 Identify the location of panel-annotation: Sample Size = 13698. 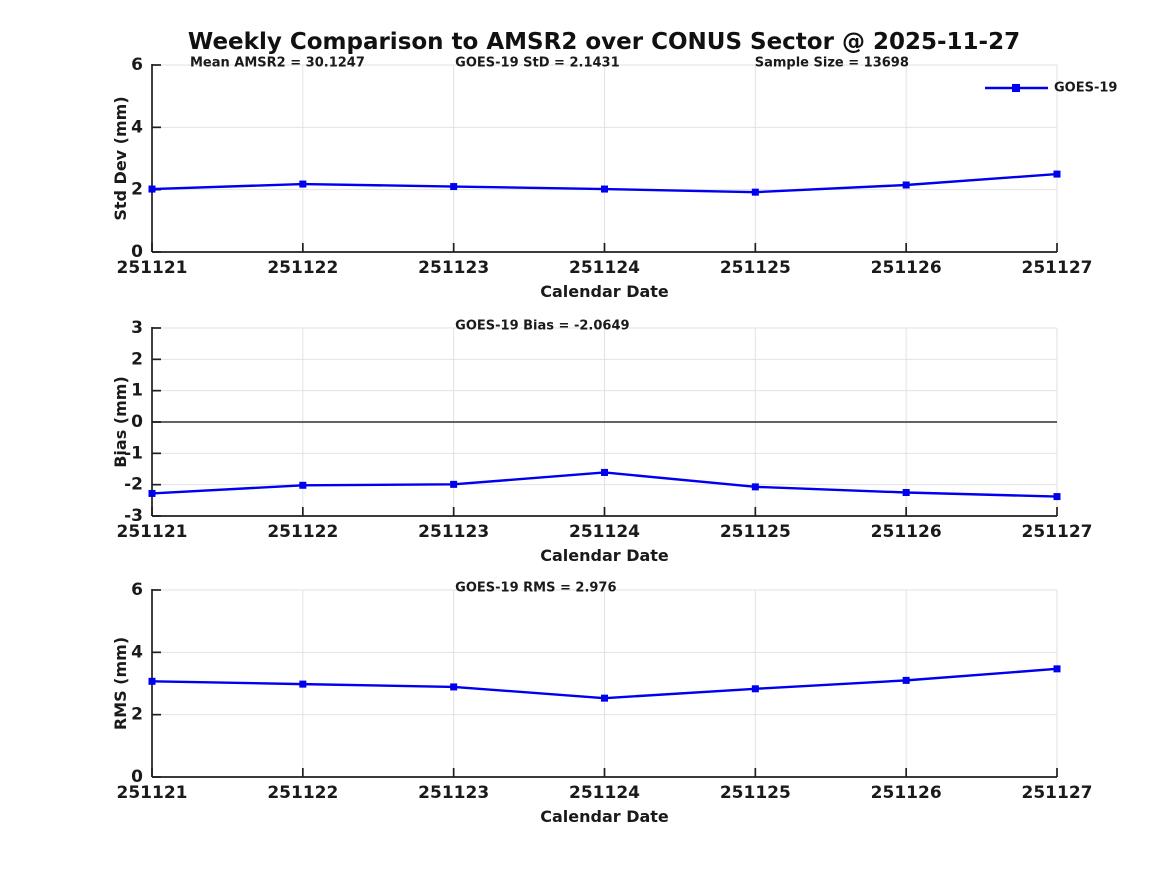
(832, 63).